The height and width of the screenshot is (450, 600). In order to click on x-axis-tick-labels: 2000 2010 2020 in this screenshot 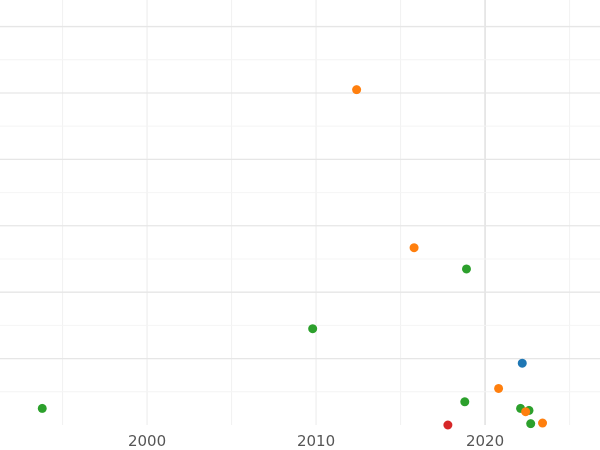, I will do `click(316, 441)`.